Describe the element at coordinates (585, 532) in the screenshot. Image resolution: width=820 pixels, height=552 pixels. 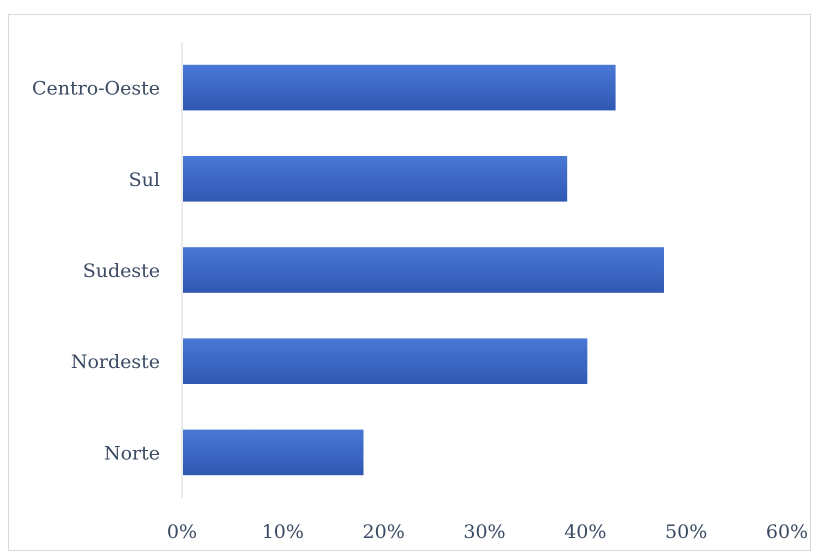
I see `x-tick-label: 40%` at that location.